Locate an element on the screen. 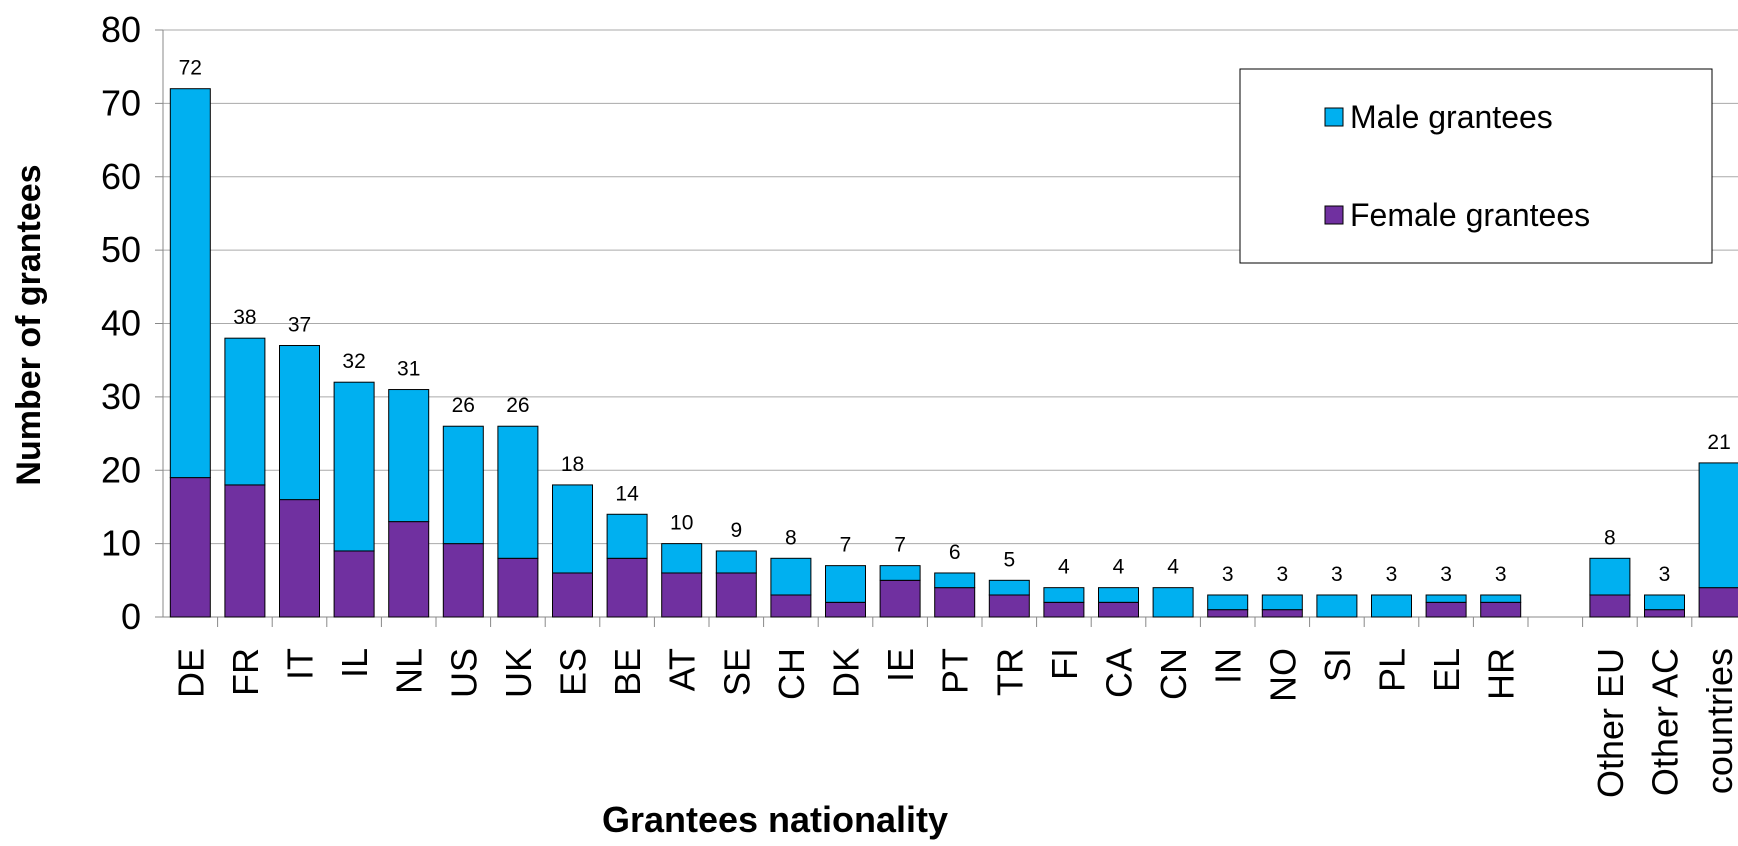 The image size is (1738, 846). x-tick-label: HR is located at coordinates (1501, 674).